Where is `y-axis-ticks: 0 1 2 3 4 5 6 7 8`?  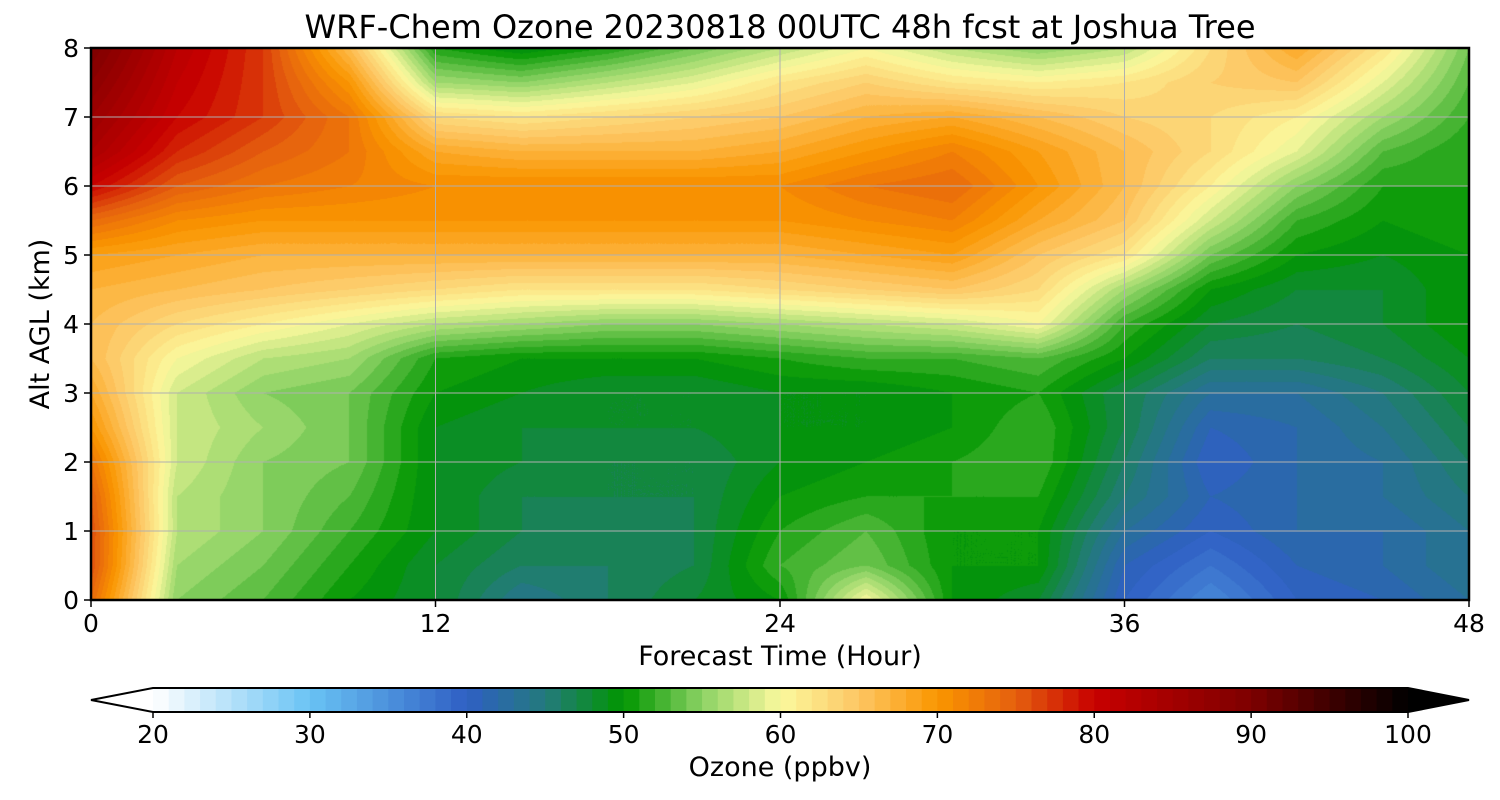
y-axis-ticks: 0 1 2 3 4 5 6 7 8 is located at coordinates (77, 324).